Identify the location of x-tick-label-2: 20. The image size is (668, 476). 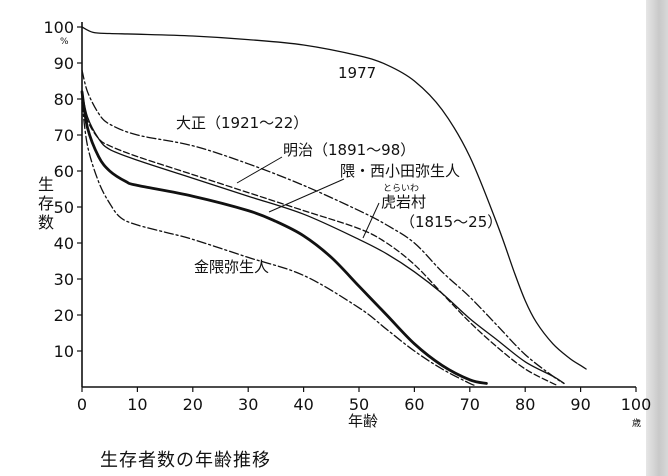
(193, 404).